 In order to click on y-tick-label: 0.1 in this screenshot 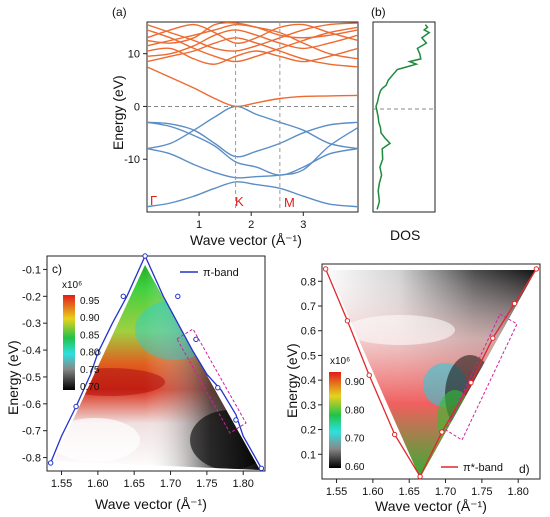, I will do `click(308, 455)`.